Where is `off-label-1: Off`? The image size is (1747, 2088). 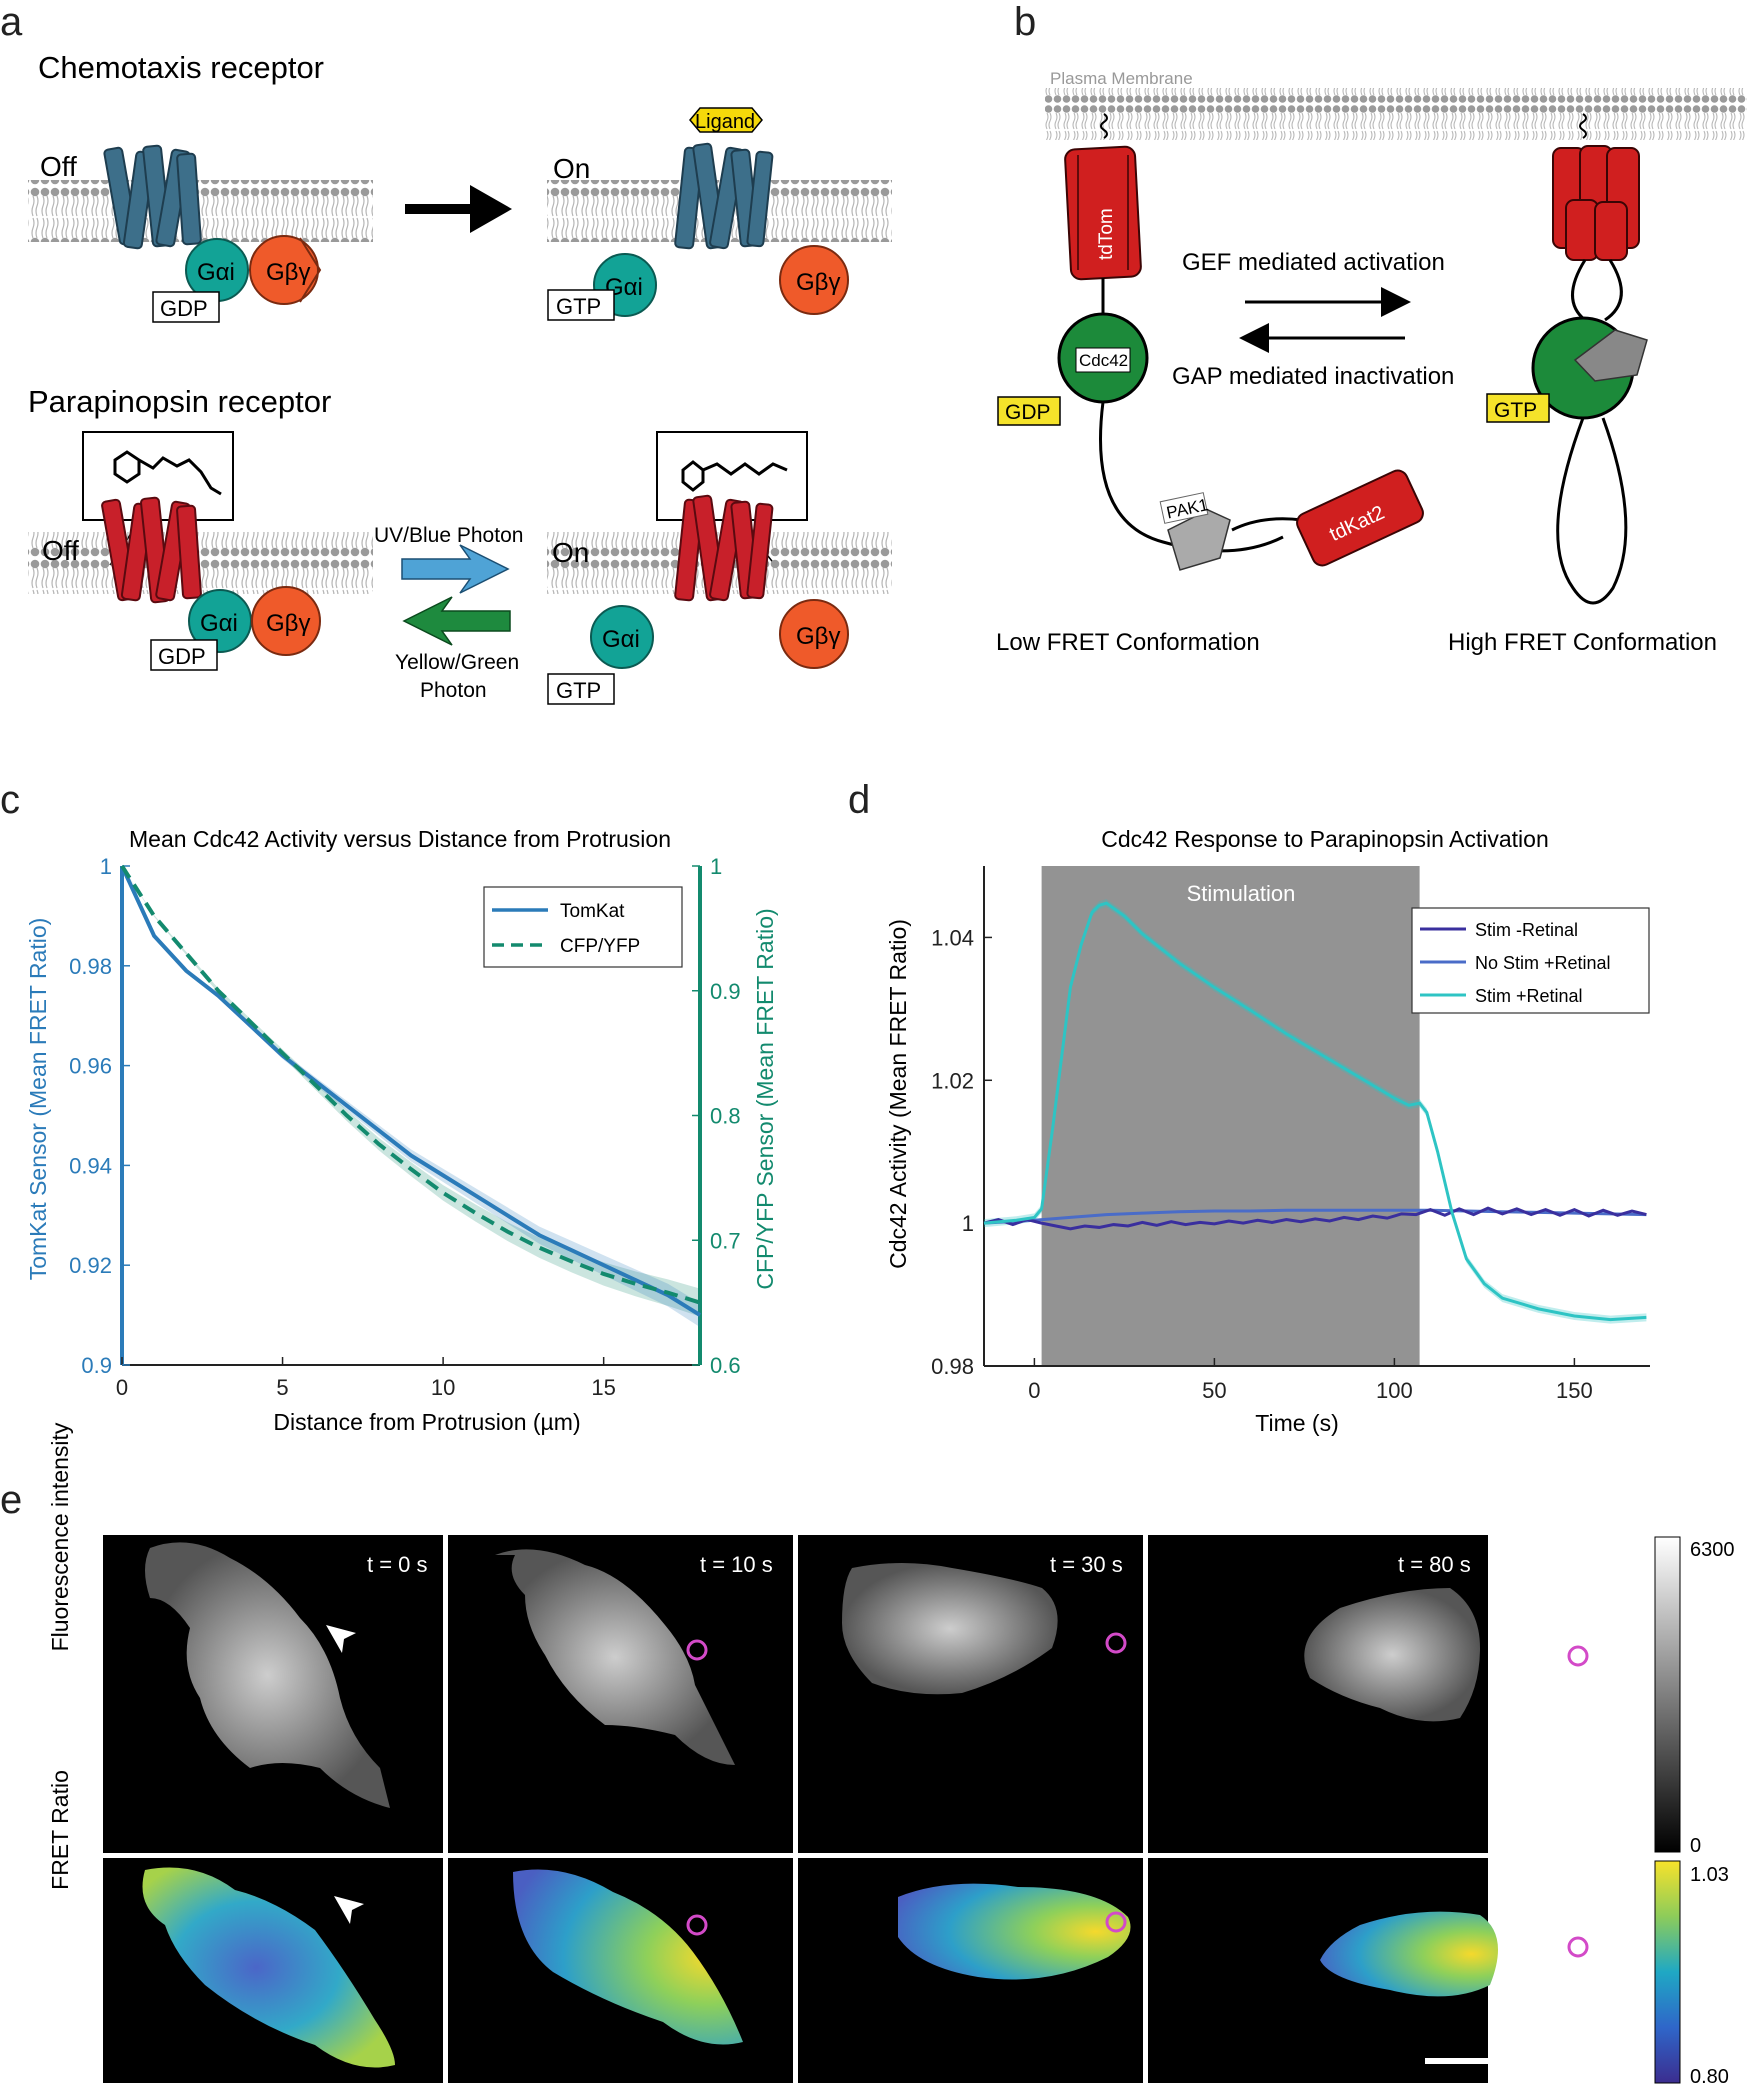
off-label-1: Off is located at coordinates (58, 166).